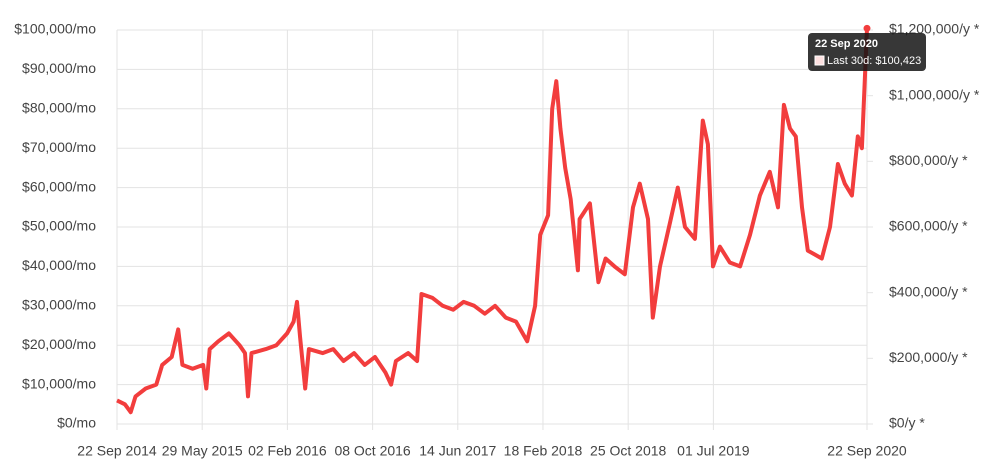  Describe the element at coordinates (59, 305) in the screenshot. I see `y-tick-label: $30,000/mo` at that location.